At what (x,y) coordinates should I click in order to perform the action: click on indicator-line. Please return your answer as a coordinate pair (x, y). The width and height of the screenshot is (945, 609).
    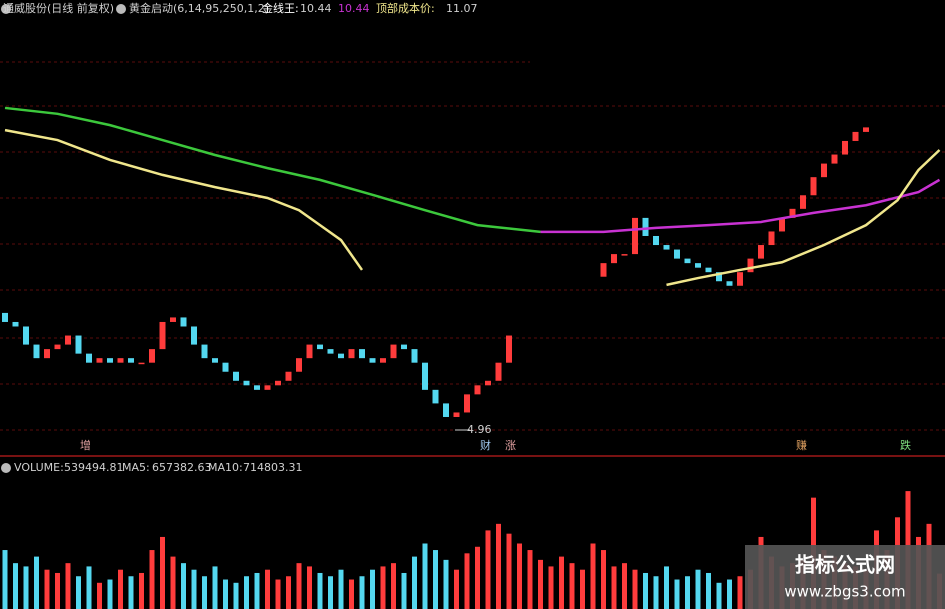
    Looking at the image, I should click on (272, 170).